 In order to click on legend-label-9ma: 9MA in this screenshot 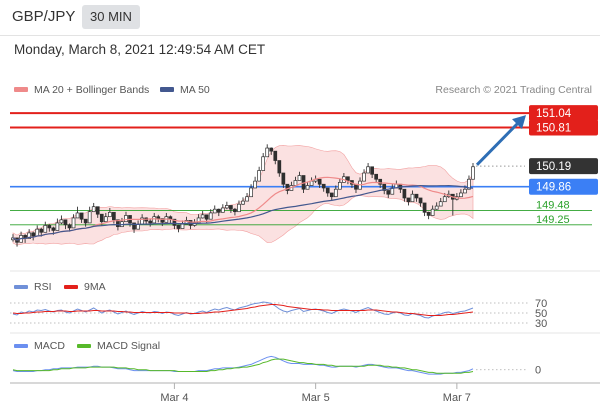, I will do `click(95, 287)`.